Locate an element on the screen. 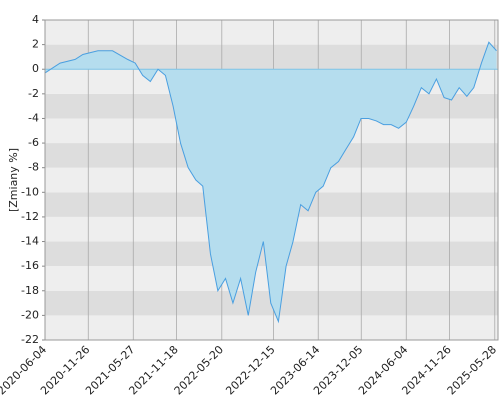  y-tick-label: -2 is located at coordinates (33, 93).